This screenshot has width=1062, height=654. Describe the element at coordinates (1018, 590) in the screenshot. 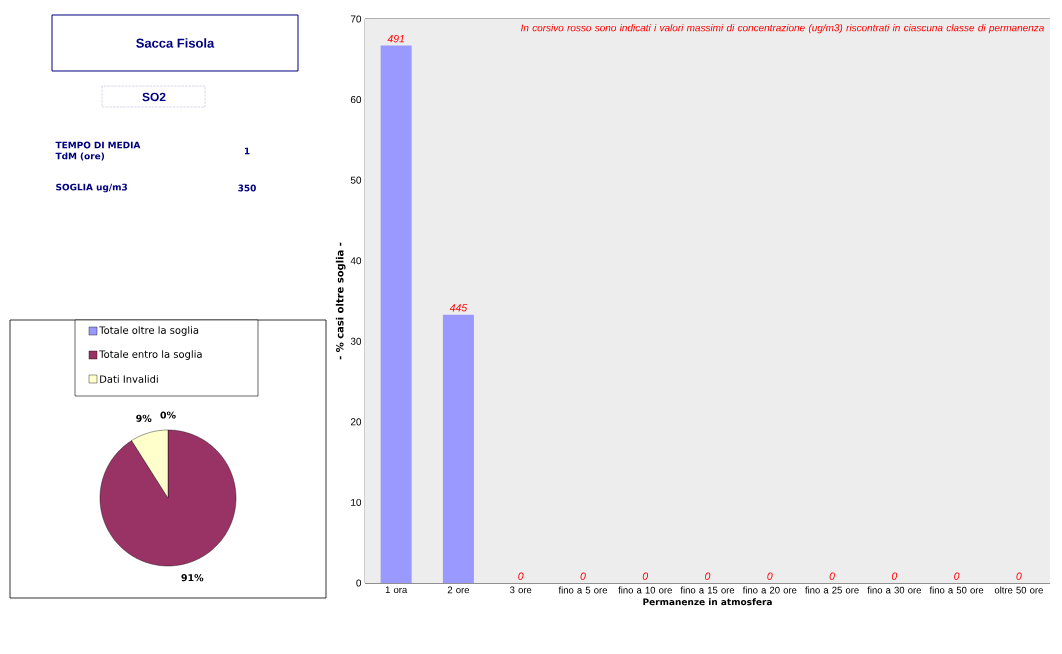

I see `x-tick-label: oltre 50 ore` at that location.